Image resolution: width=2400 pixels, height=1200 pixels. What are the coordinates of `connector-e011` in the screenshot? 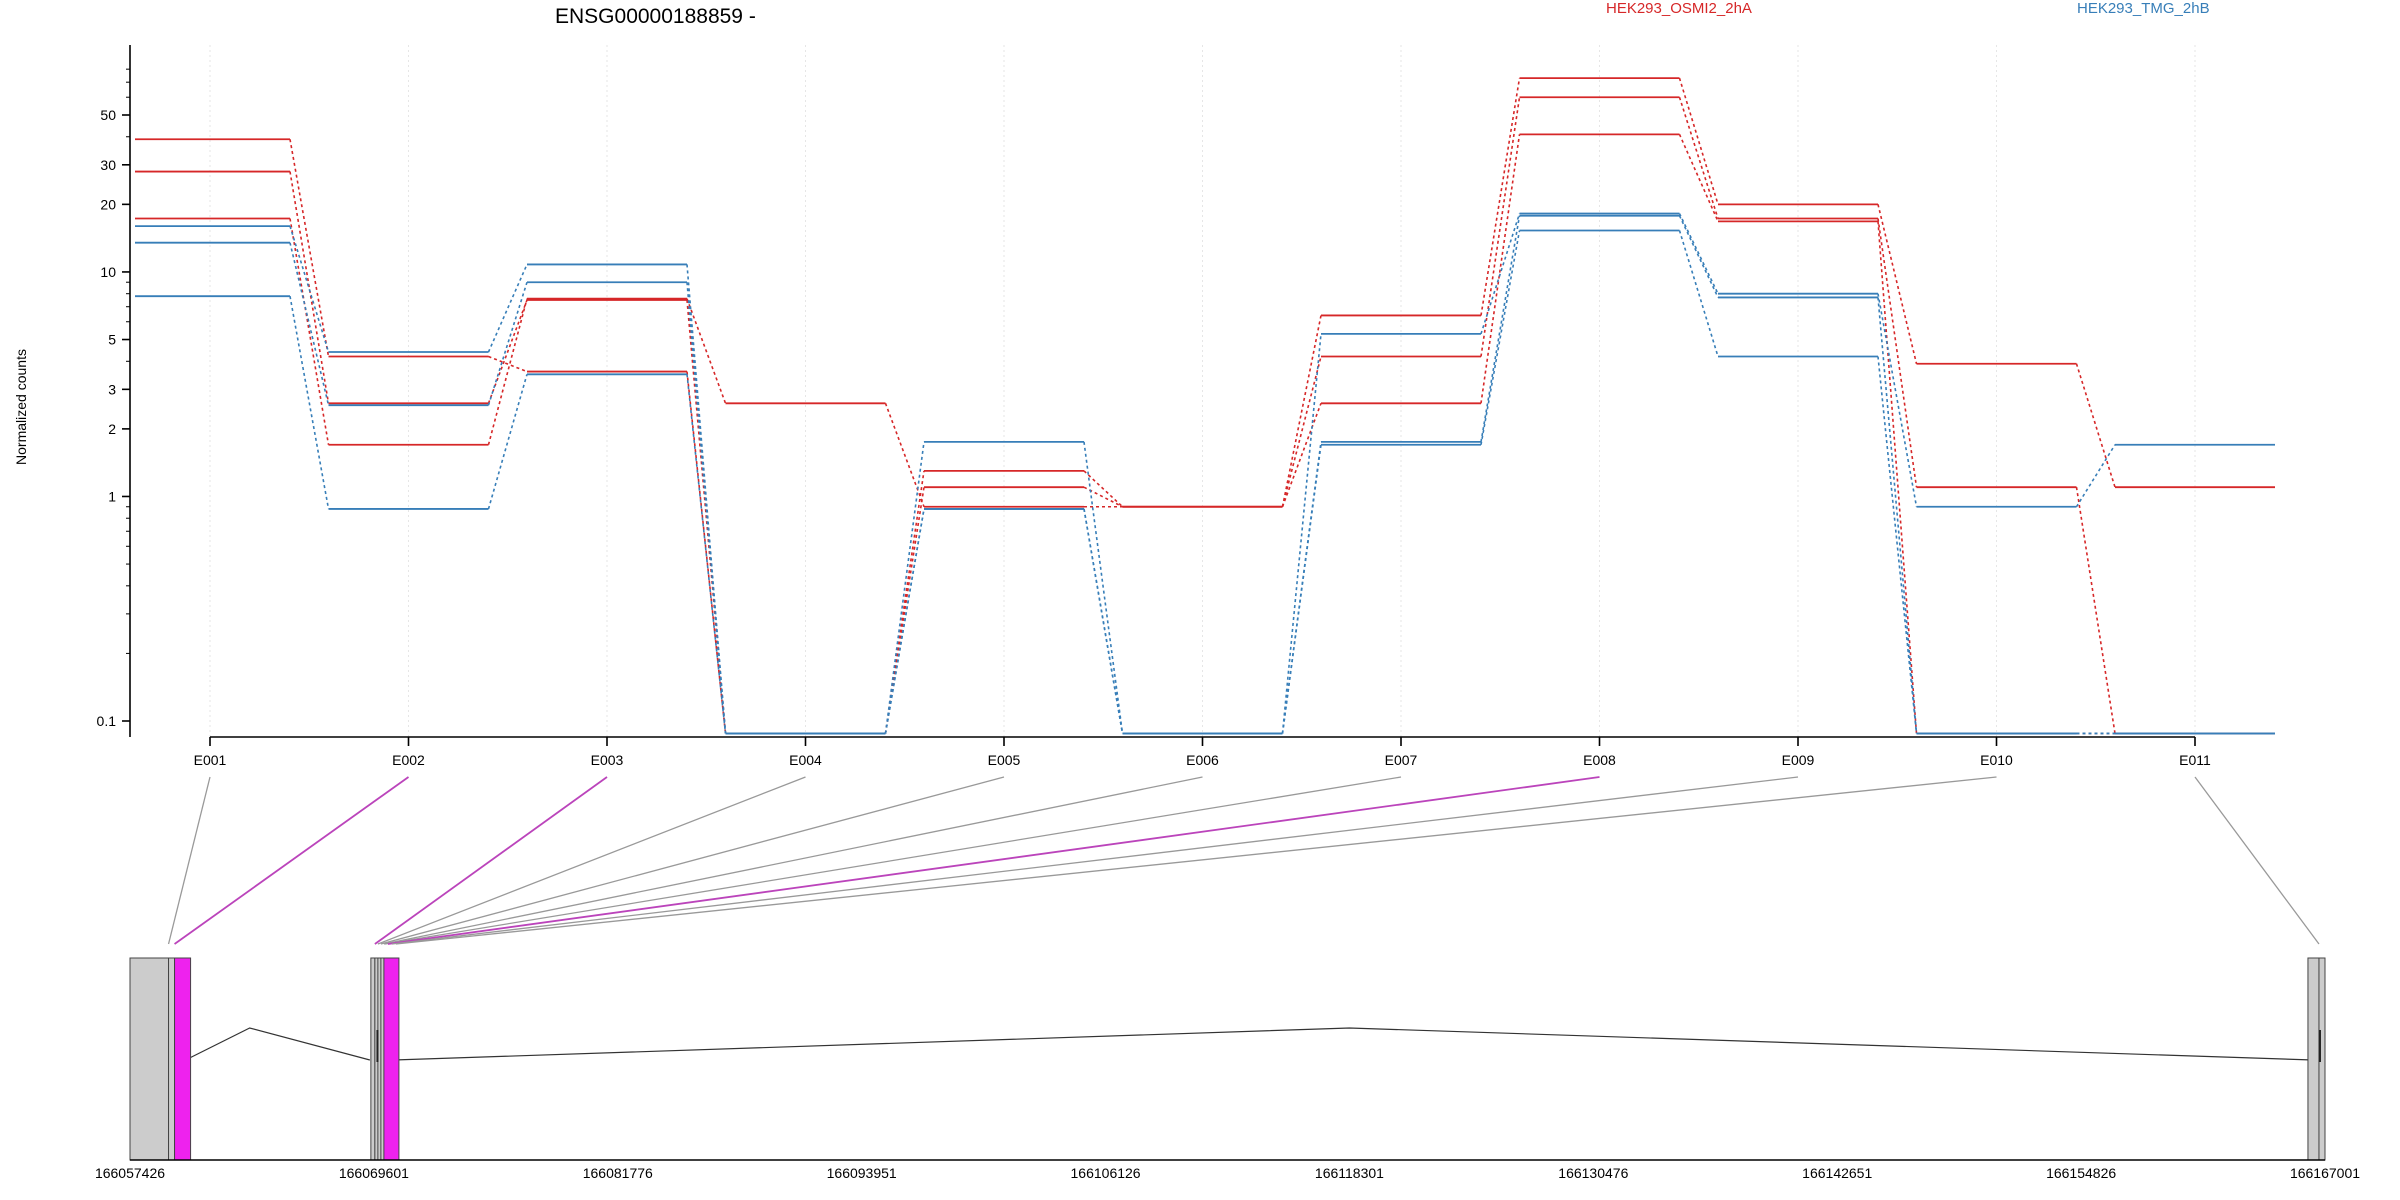 It's located at (2257, 860).